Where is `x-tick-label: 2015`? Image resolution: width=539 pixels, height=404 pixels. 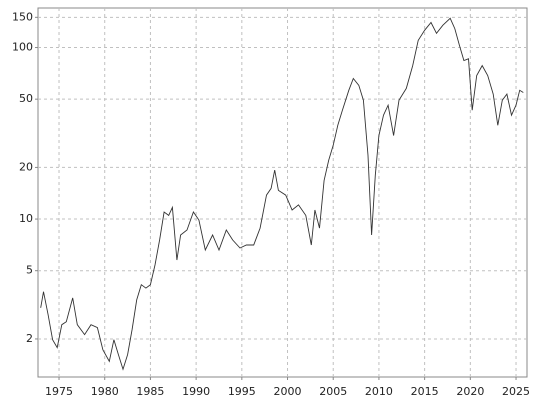
x-tick-label: 2015 is located at coordinates (425, 391).